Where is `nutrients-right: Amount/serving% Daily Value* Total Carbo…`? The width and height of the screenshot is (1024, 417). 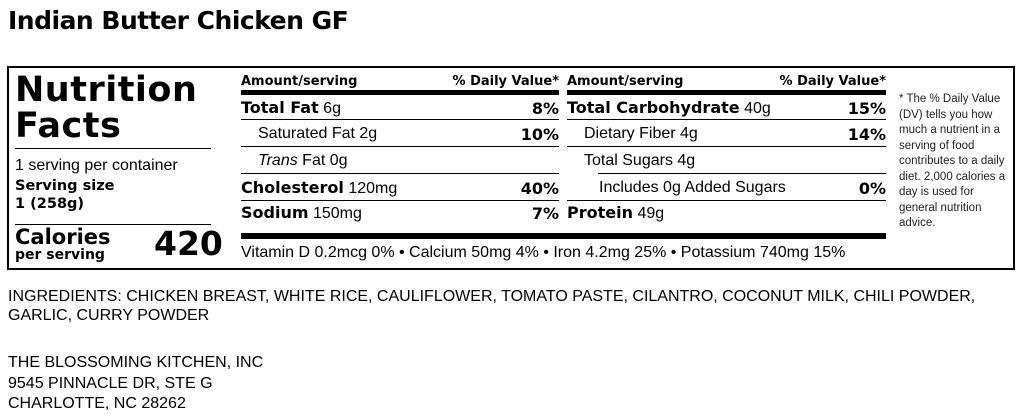 nutrients-right: Amount/serving% Daily Value* Total Carbo… is located at coordinates (726, 168).